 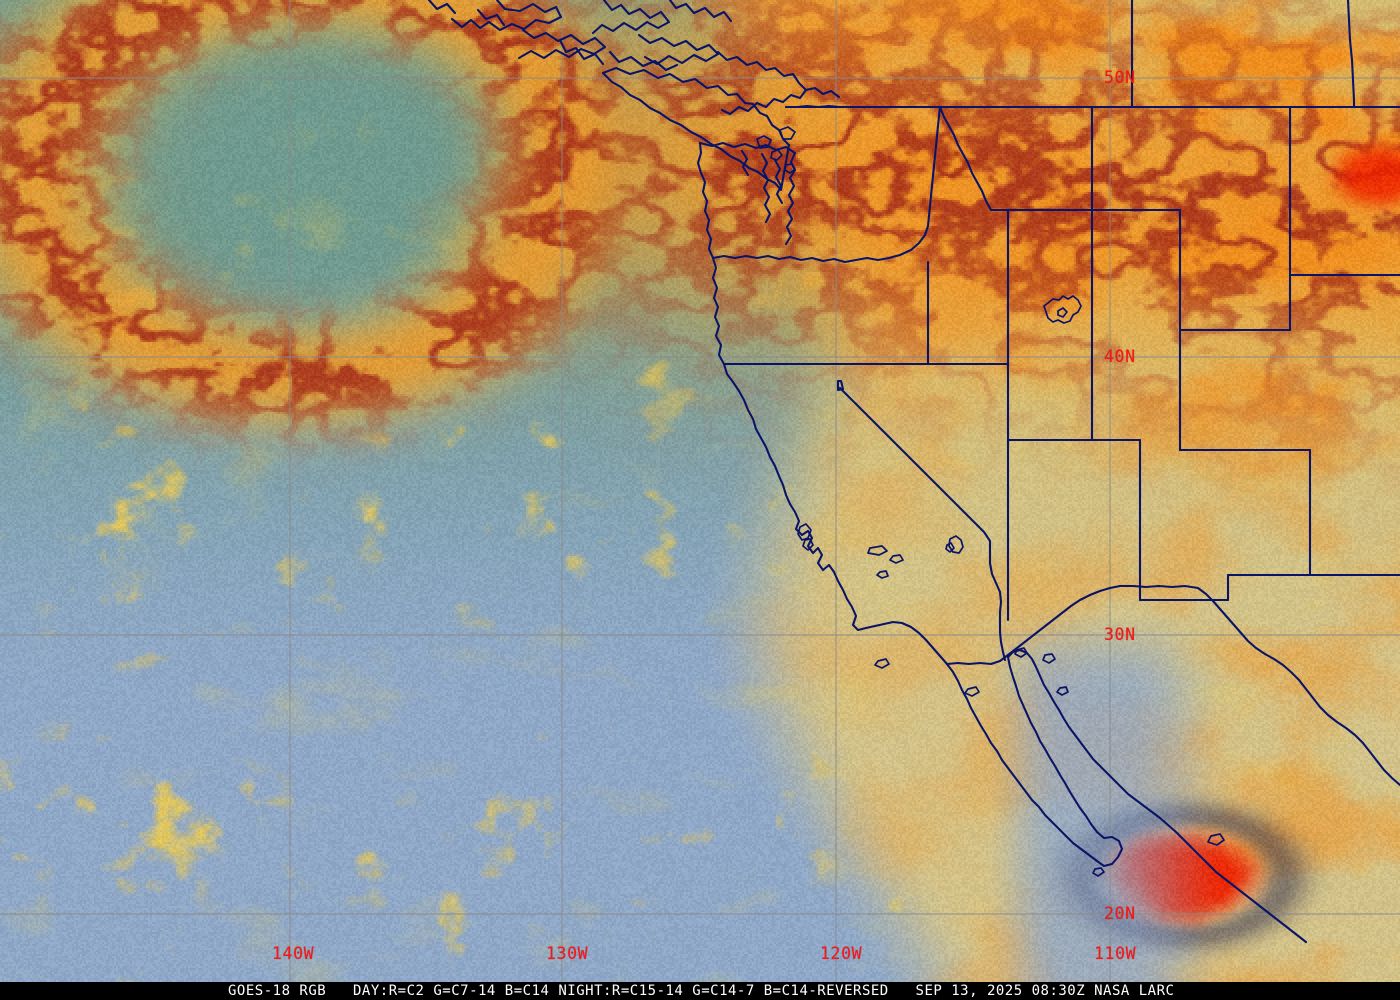 What do you see at coordinates (841, 953) in the screenshot?
I see `lon-label-120w: 120W` at bounding box center [841, 953].